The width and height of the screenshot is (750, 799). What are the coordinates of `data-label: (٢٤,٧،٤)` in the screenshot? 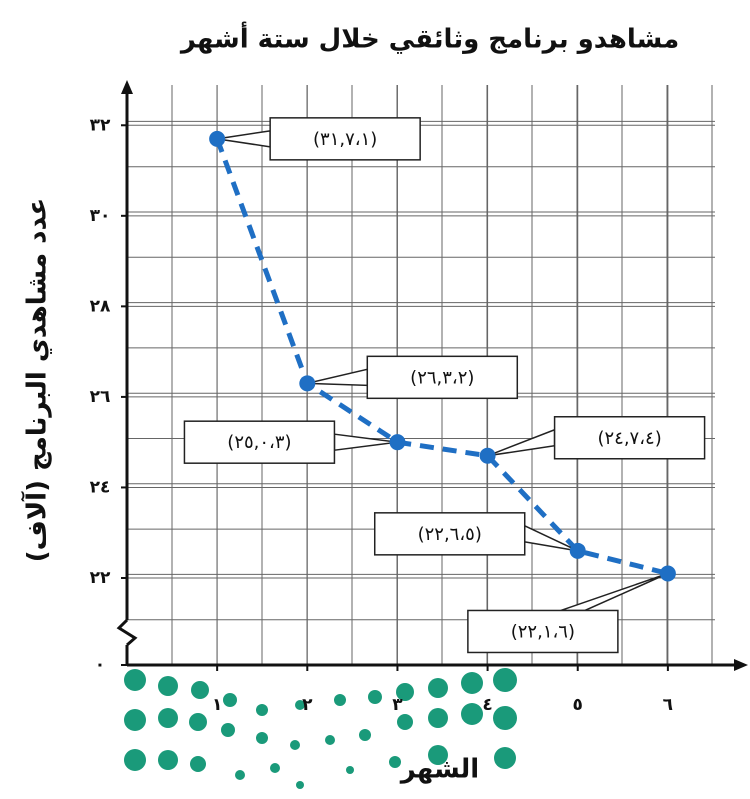 It's located at (629, 438).